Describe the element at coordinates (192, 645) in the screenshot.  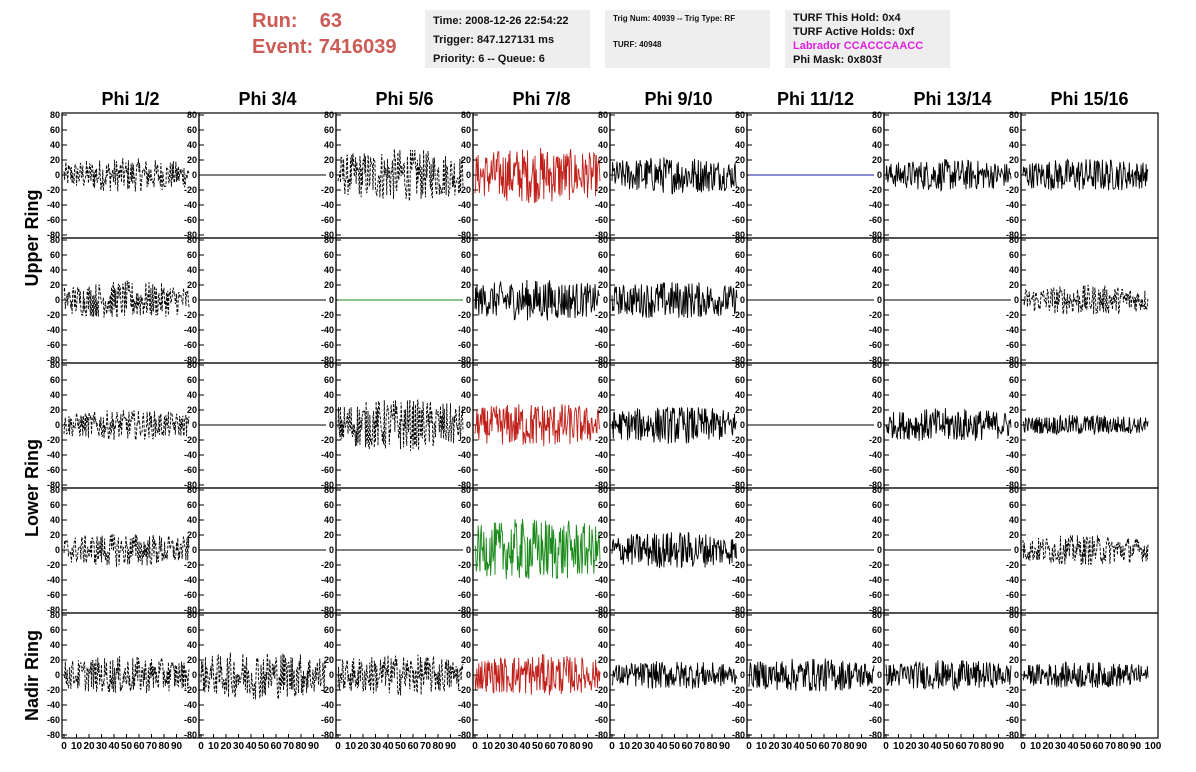
I see `y-tick-label-r5-c2-6: 40` at that location.